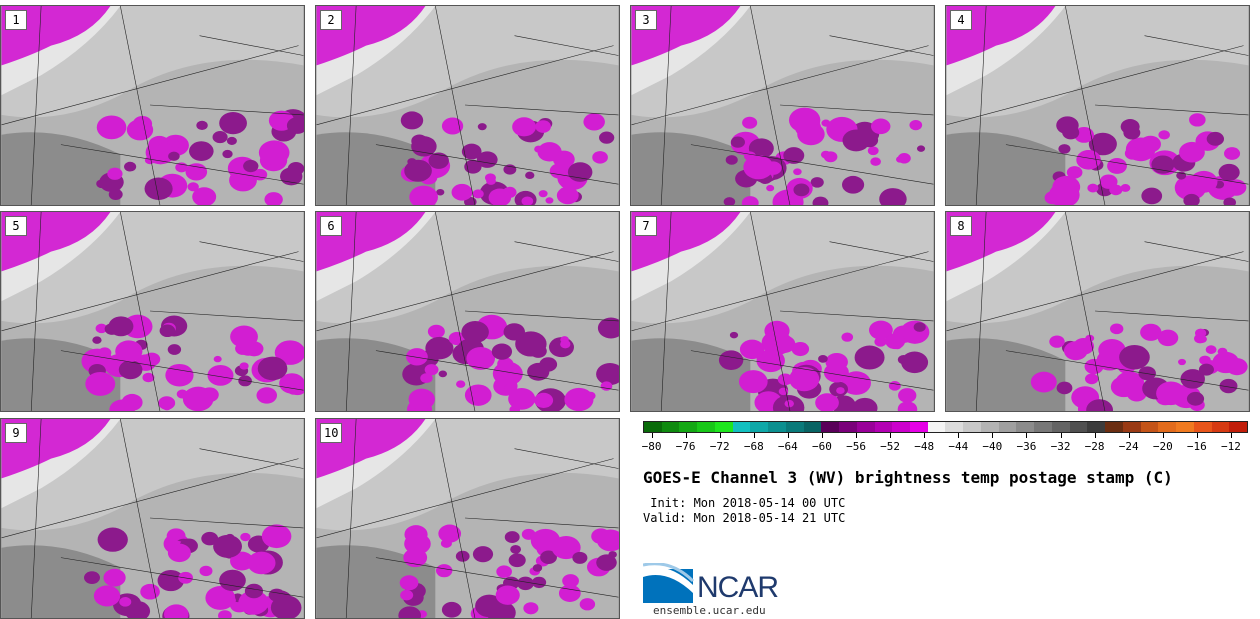 The width and height of the screenshot is (1260, 619). I want to click on stamp-number: 8, so click(961, 226).